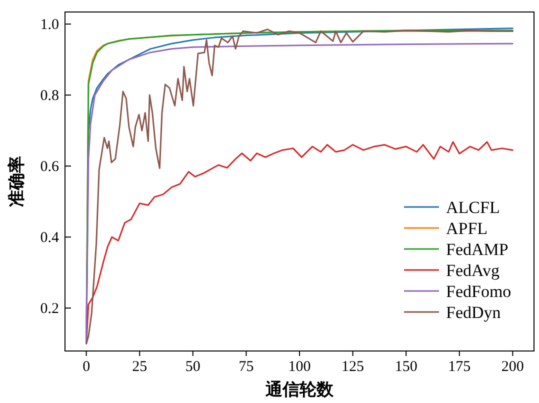 The image size is (539, 403). What do you see at coordinates (467, 228) in the screenshot?
I see `legend-label: APFL` at bounding box center [467, 228].